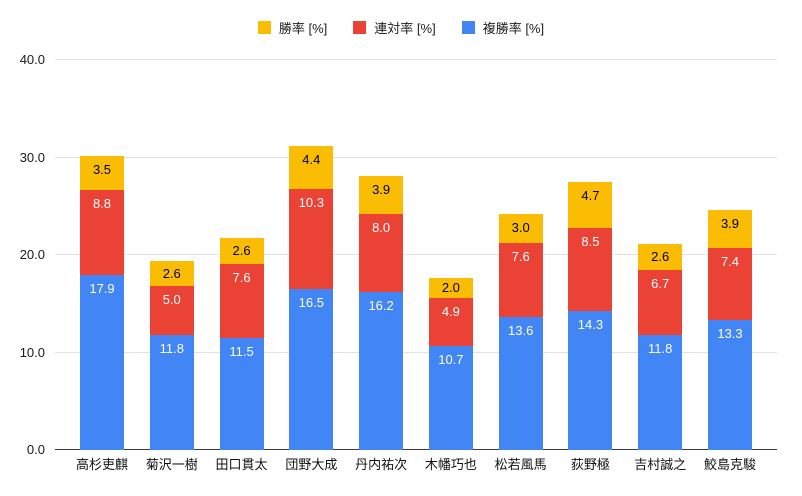  What do you see at coordinates (450, 311) in the screenshot?
I see `bar-value-label: 4.9` at bounding box center [450, 311].